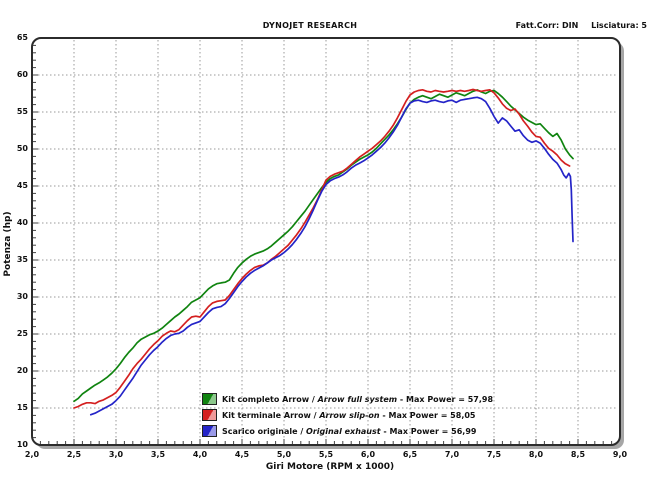 The image size is (650, 488). Describe the element at coordinates (343, 431) in the screenshot. I see `legend-label-italic: Original exhaust` at that location.